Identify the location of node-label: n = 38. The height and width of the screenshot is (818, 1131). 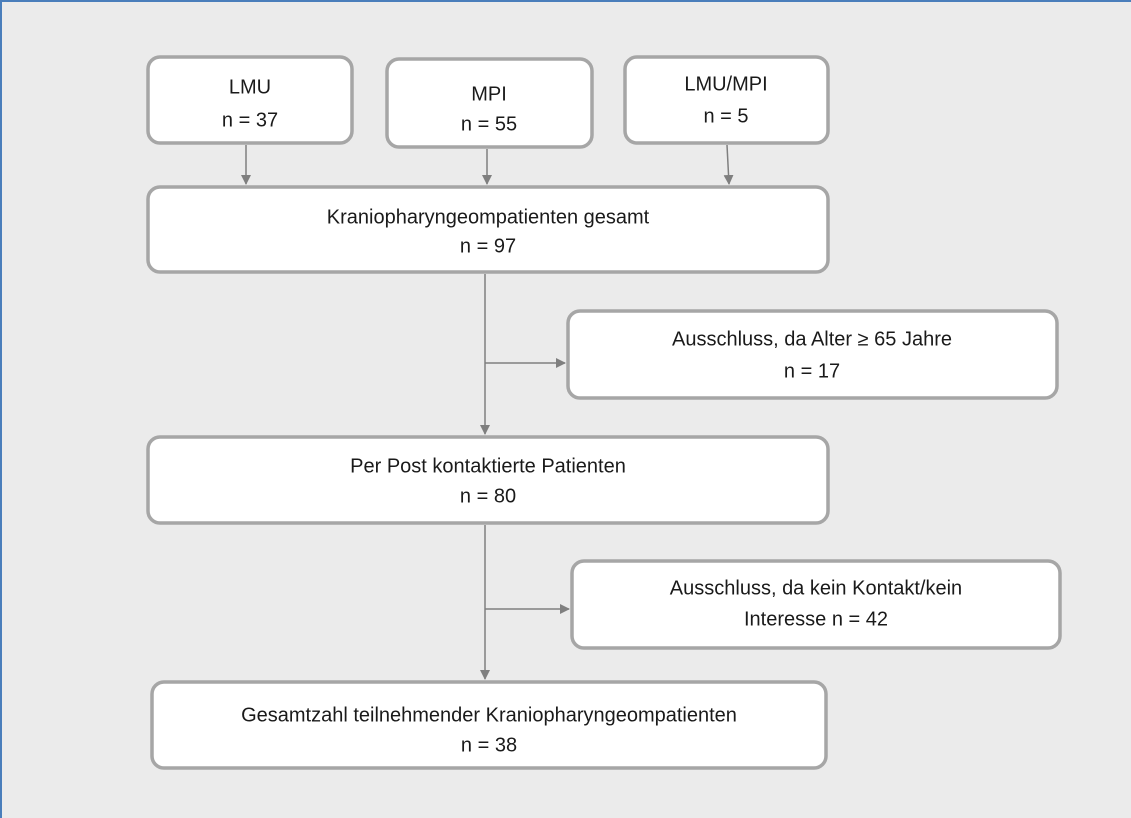
(489, 745).